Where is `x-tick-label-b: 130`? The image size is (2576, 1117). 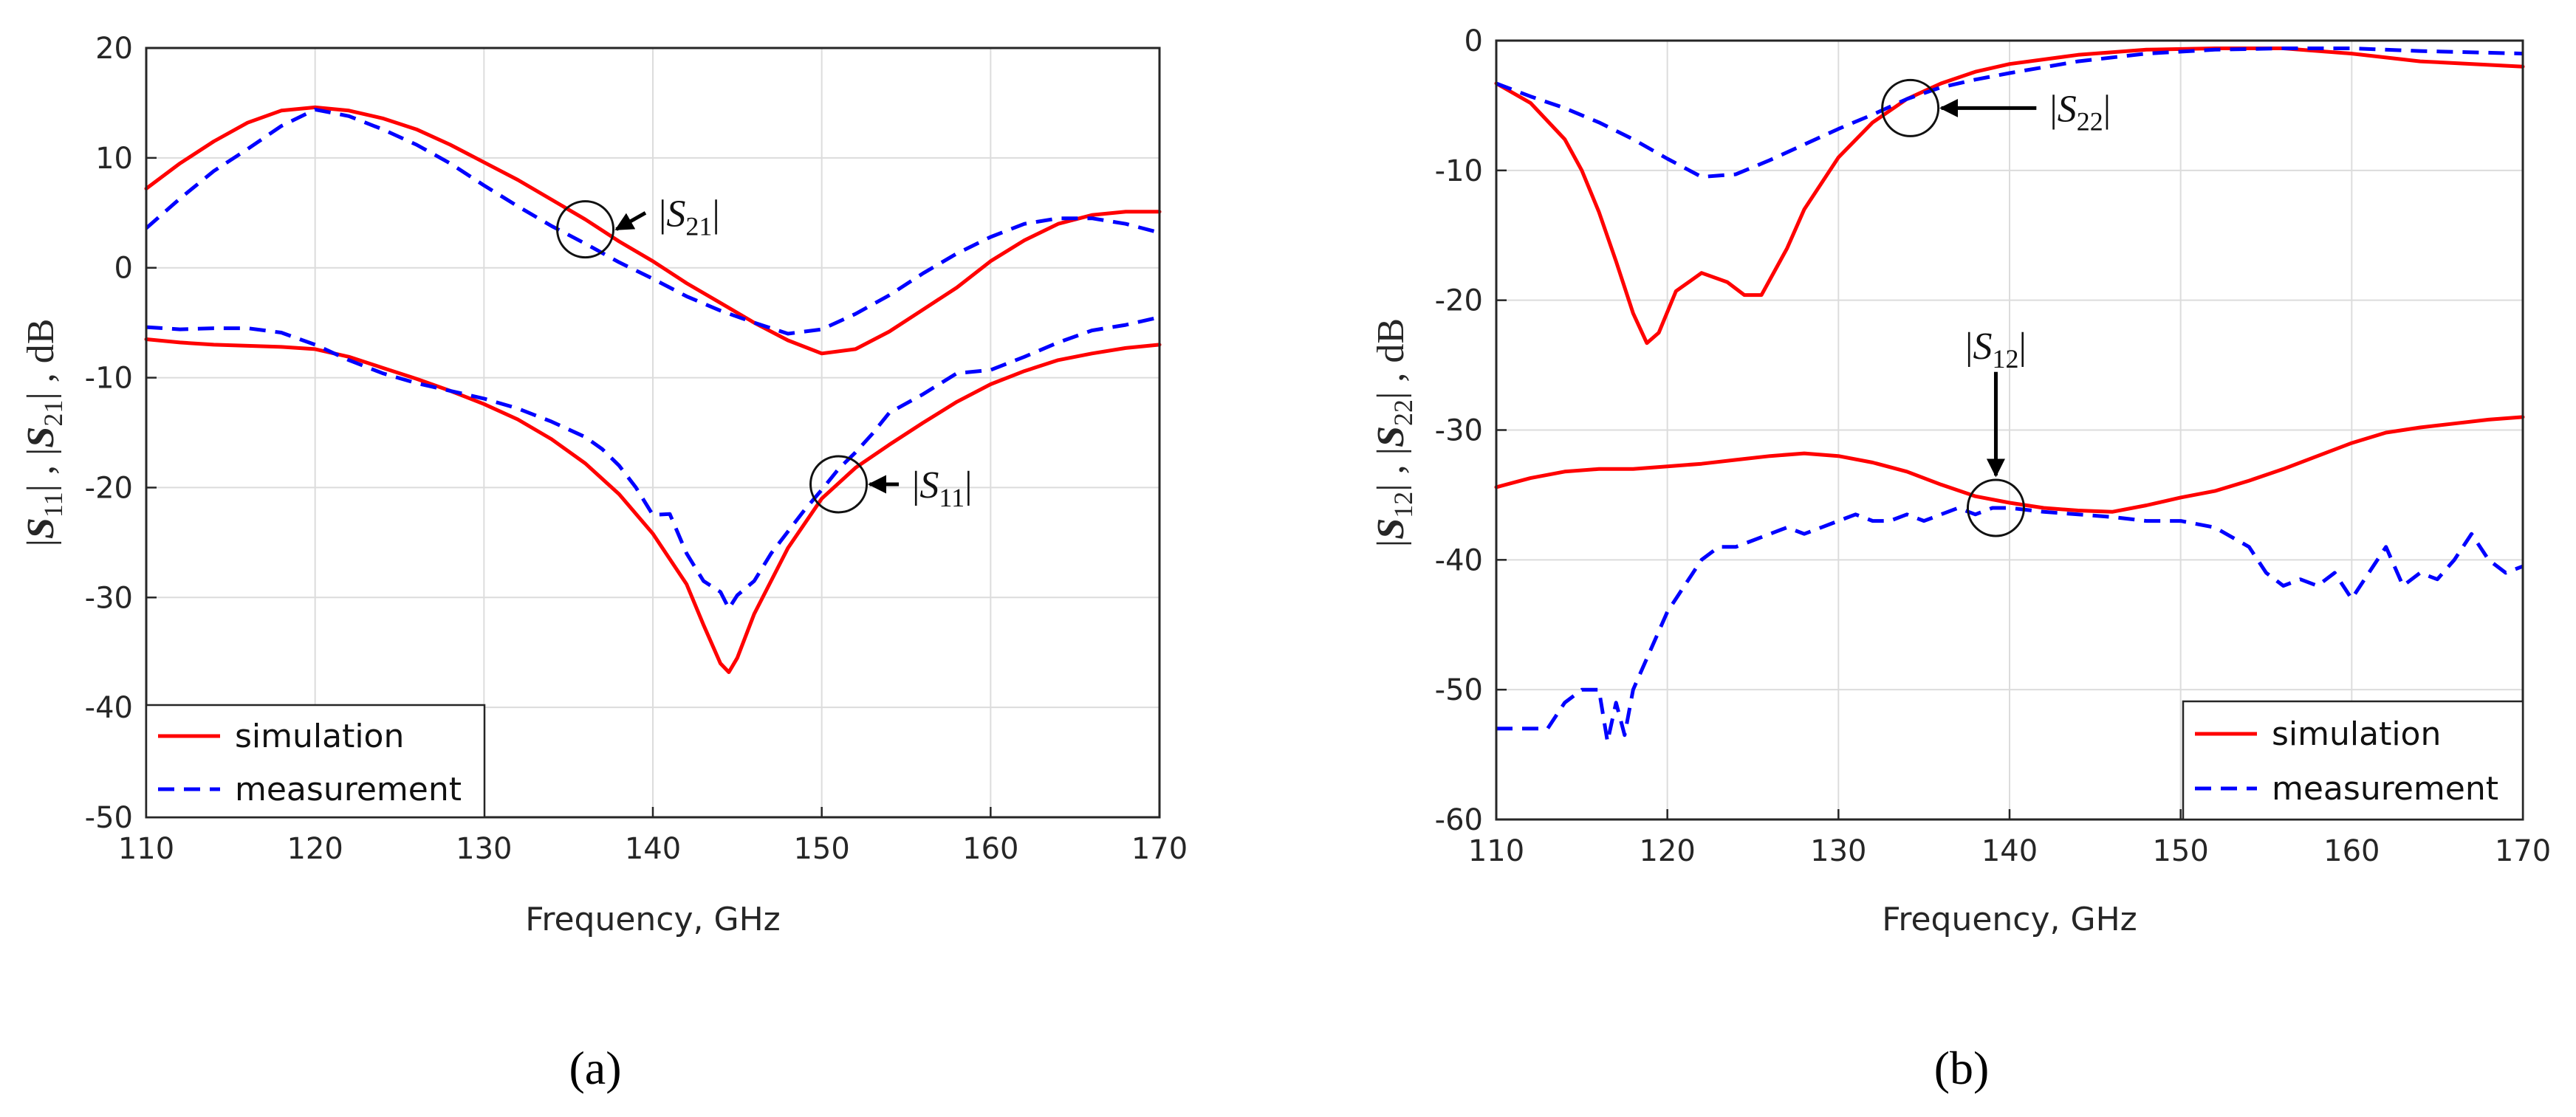
x-tick-label-b: 130 is located at coordinates (1838, 851).